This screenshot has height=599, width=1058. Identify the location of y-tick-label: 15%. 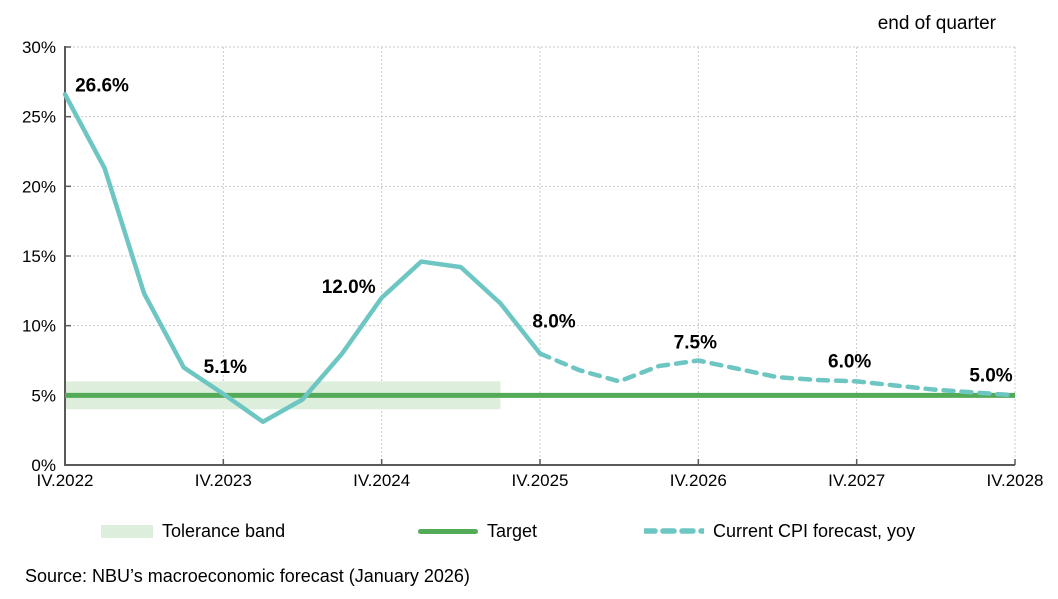
(39, 256).